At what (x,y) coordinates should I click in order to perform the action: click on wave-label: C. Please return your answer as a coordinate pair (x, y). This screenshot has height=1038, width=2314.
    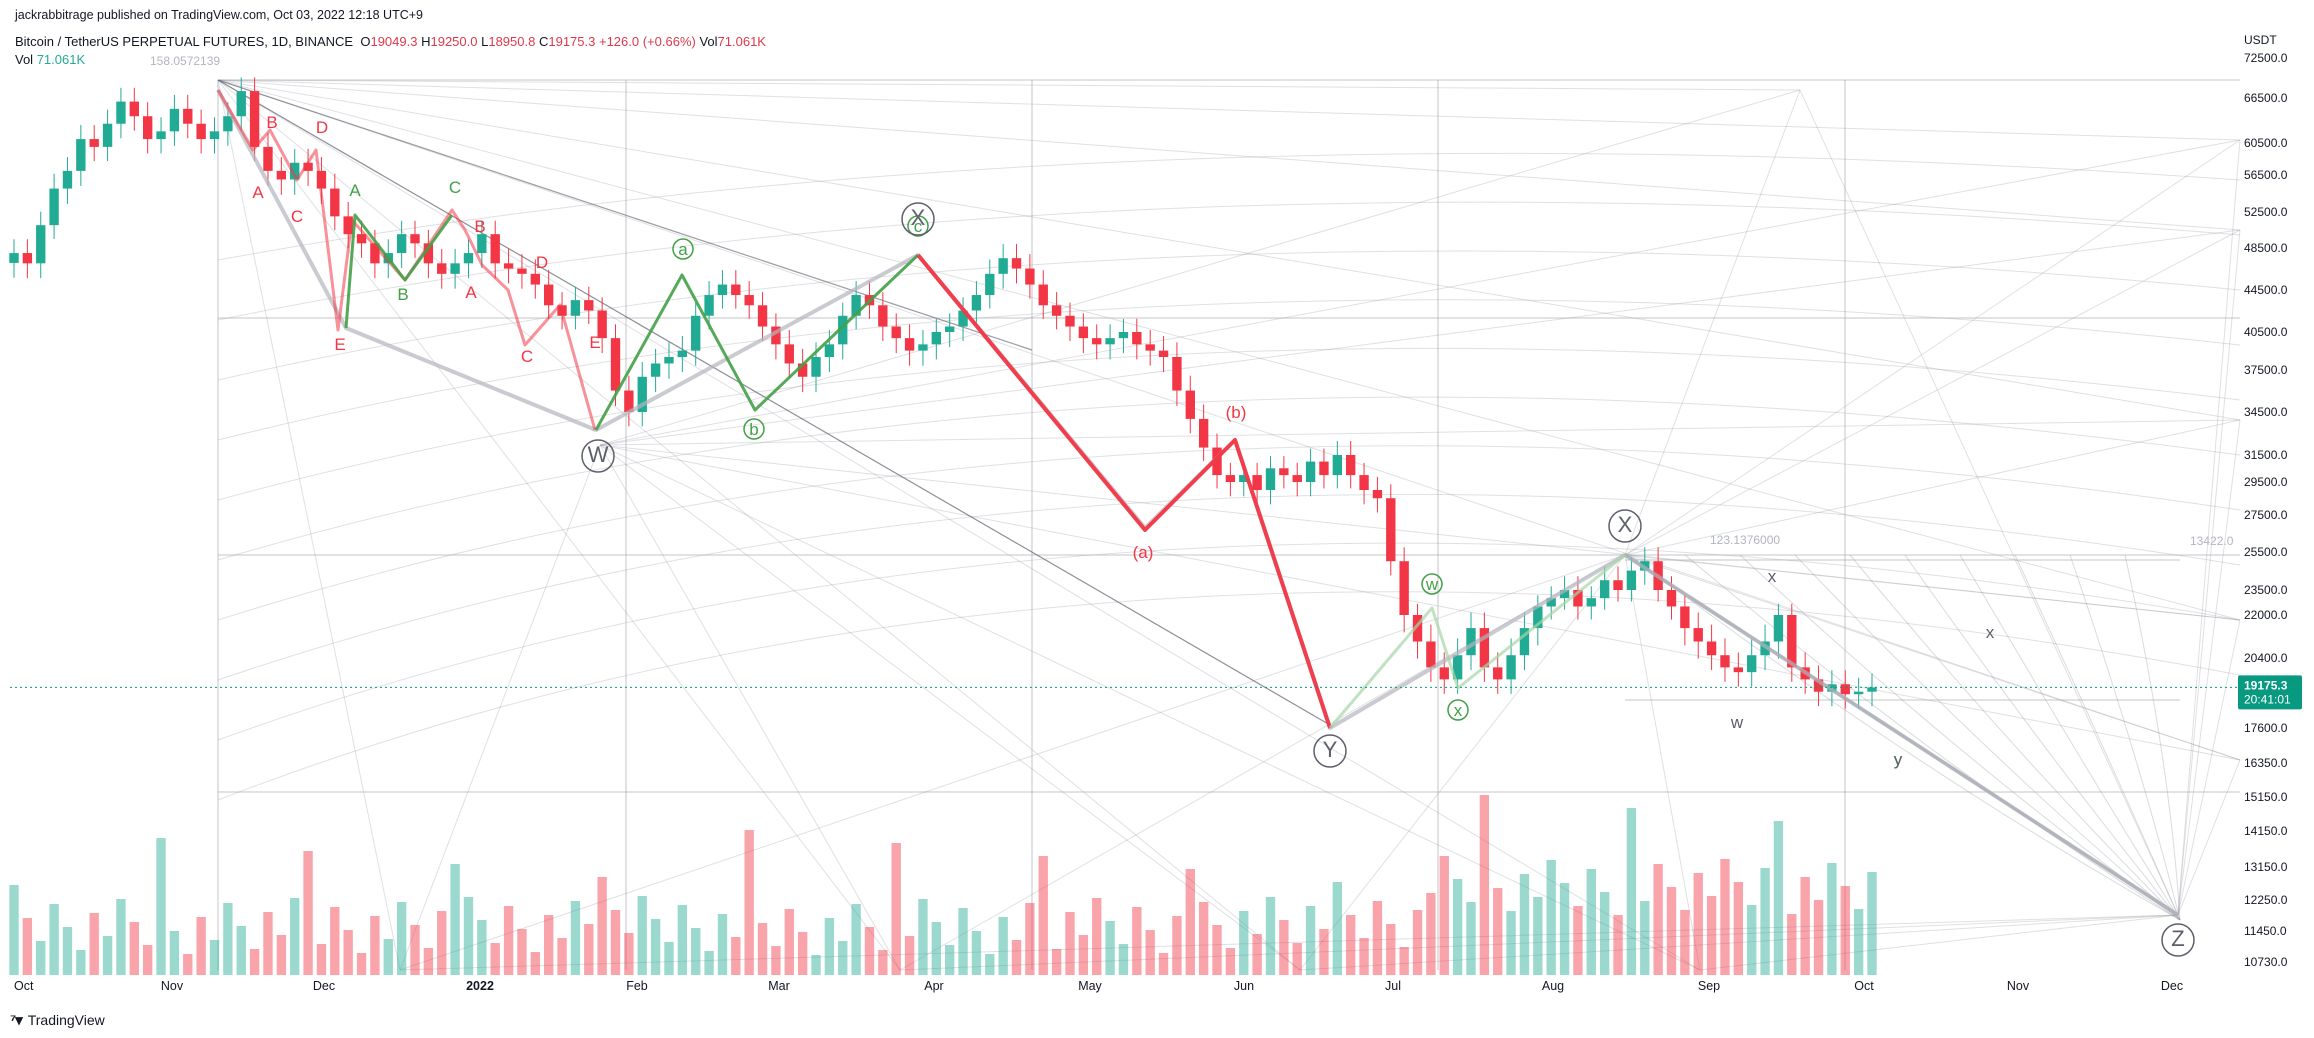
    Looking at the image, I should click on (455, 187).